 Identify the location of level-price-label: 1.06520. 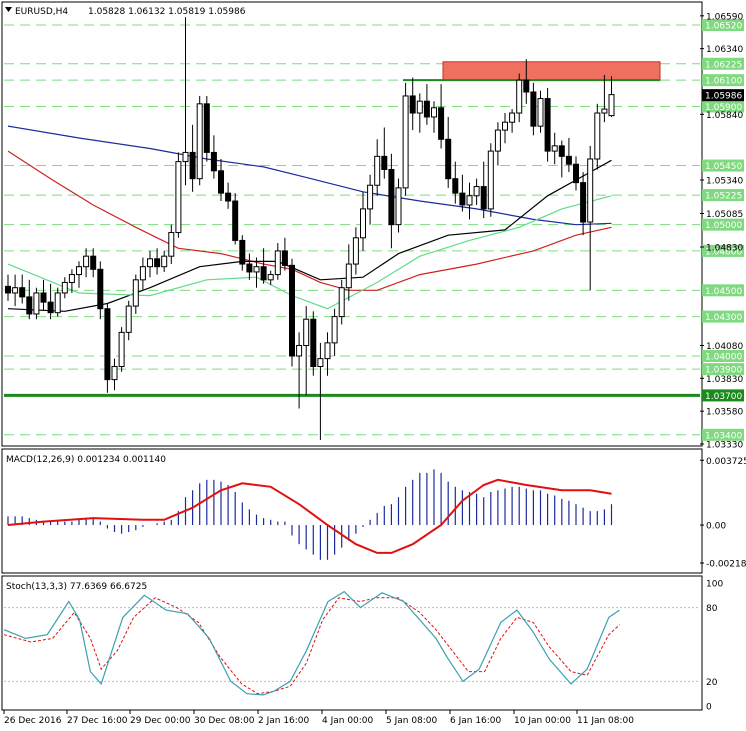
(723, 27).